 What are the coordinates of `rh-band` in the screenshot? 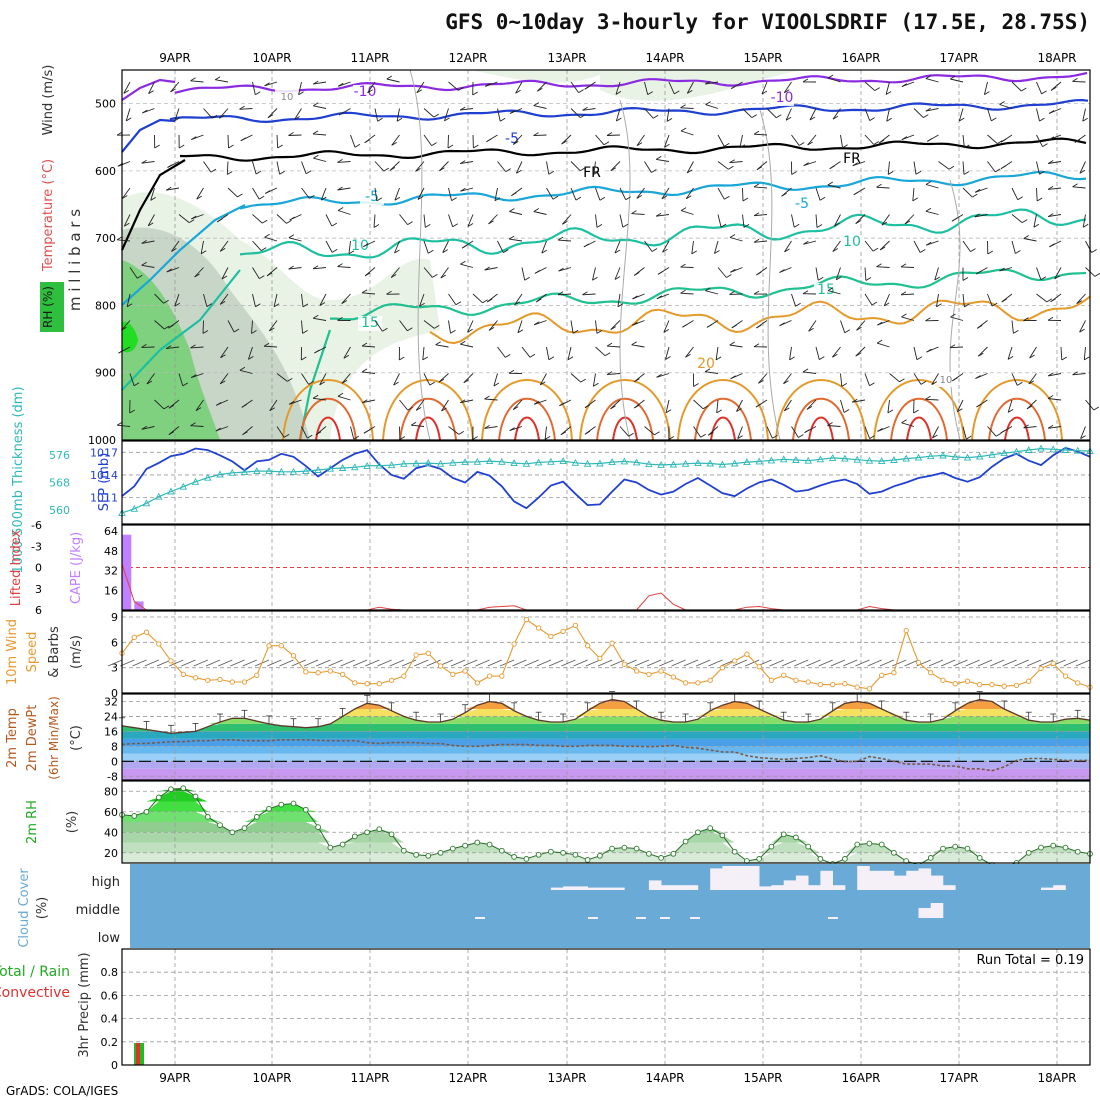 It's located at (606, 790).